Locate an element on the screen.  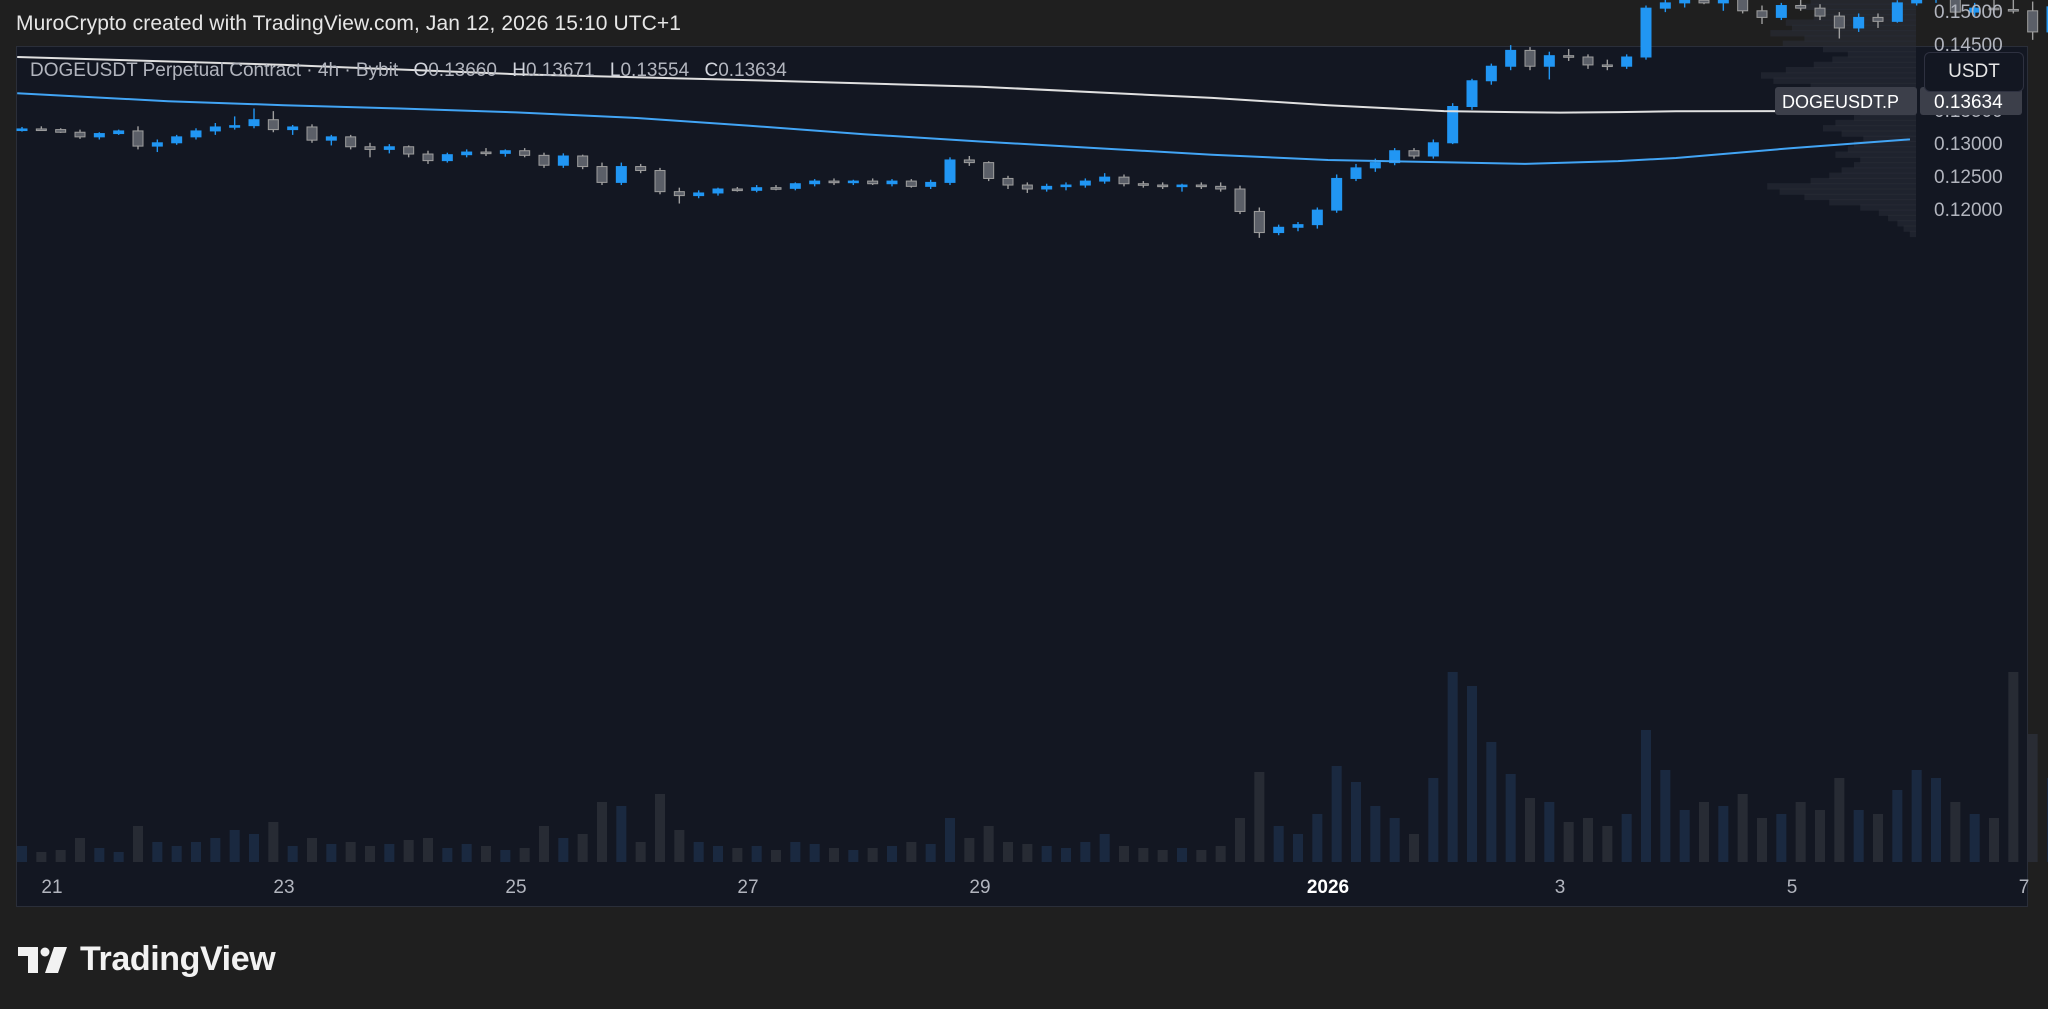
x-axis-tick-label: 29 is located at coordinates (979, 887).